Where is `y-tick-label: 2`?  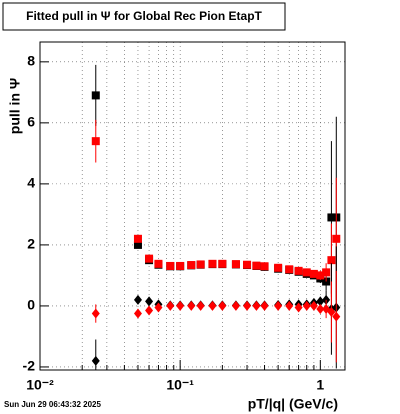
y-tick-label: 2 is located at coordinates (31, 244).